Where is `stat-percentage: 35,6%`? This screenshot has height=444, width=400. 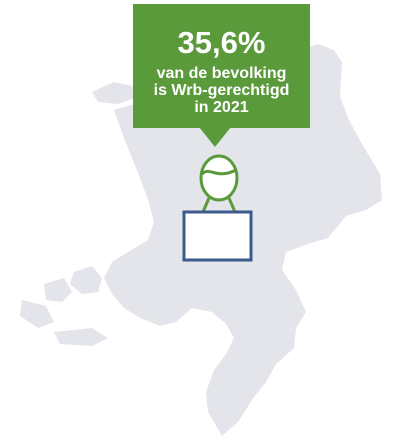 stat-percentage: 35,6% is located at coordinates (221, 42).